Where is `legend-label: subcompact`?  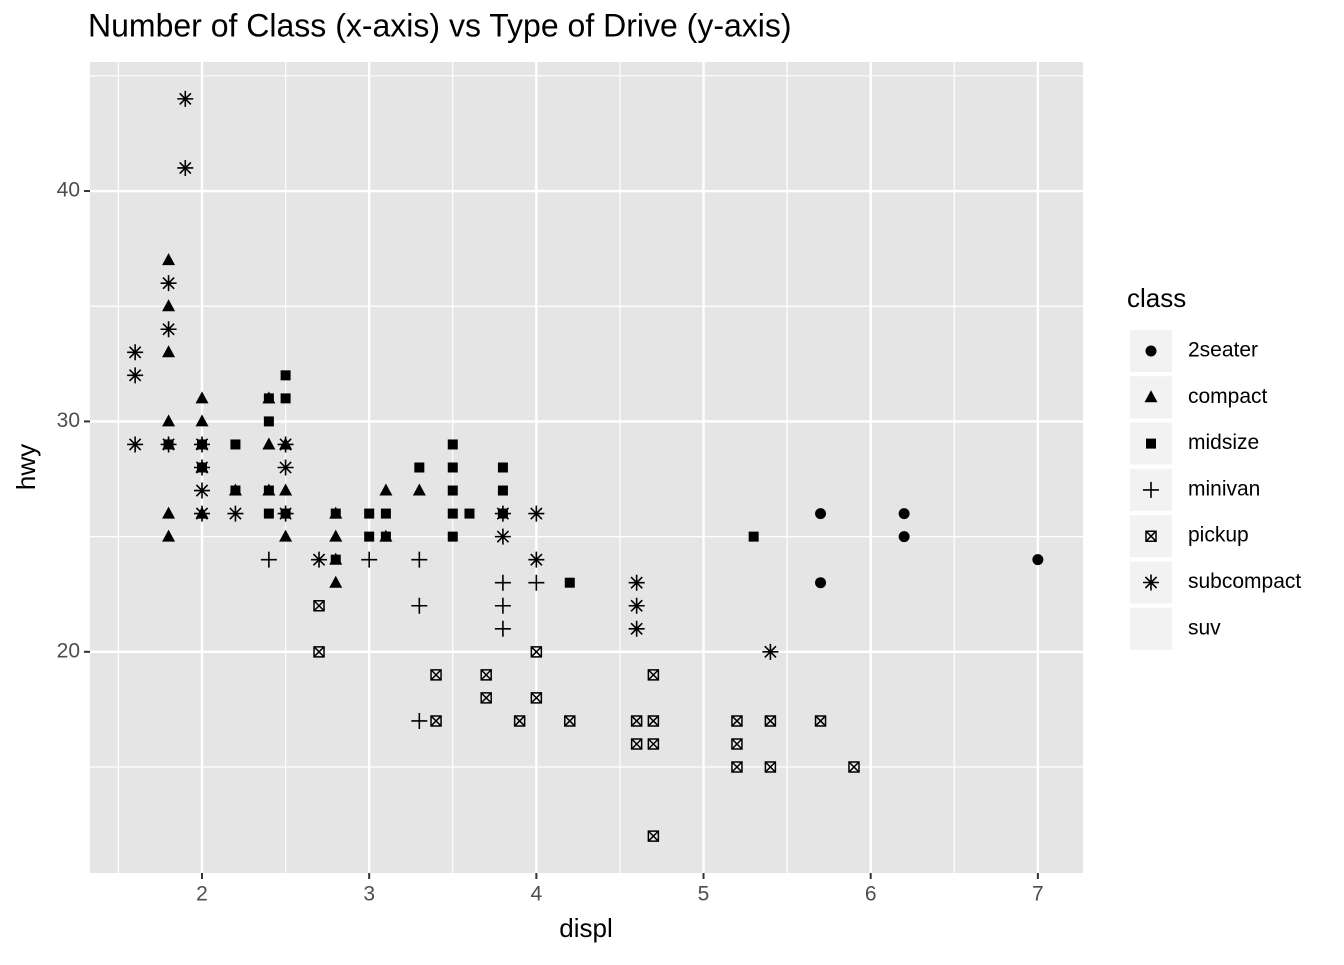
legend-label: subcompact is located at coordinates (1244, 581).